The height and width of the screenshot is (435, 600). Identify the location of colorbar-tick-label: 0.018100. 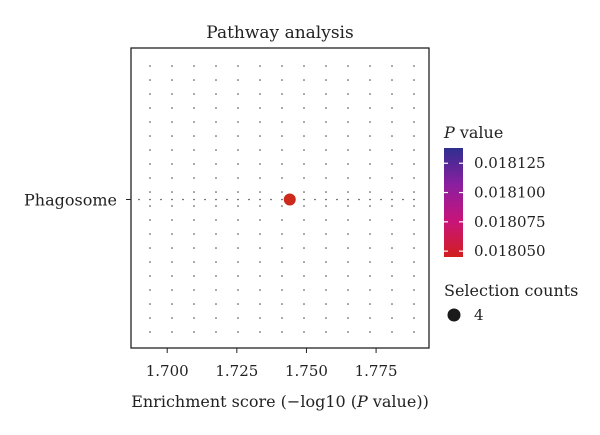
(510, 193).